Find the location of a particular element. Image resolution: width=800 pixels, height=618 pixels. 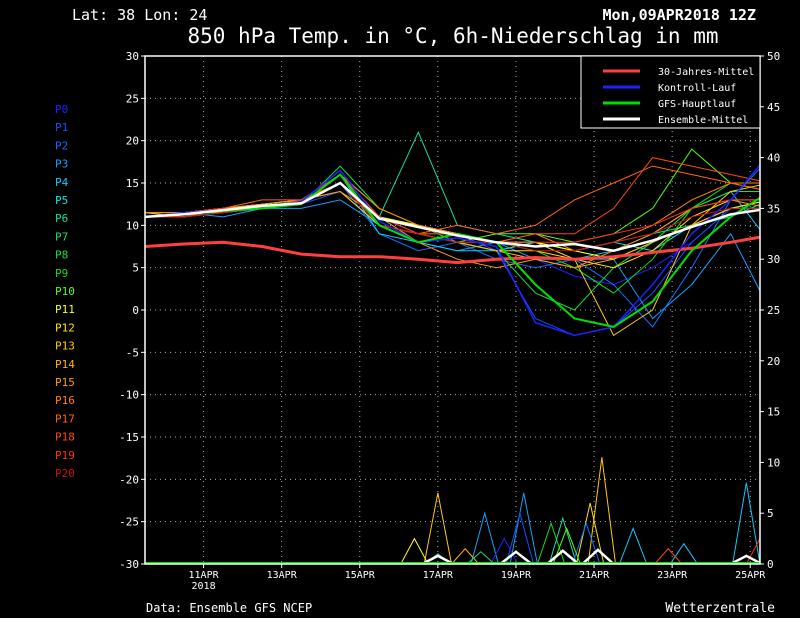

member-label-P19: P19 is located at coordinates (65, 455).